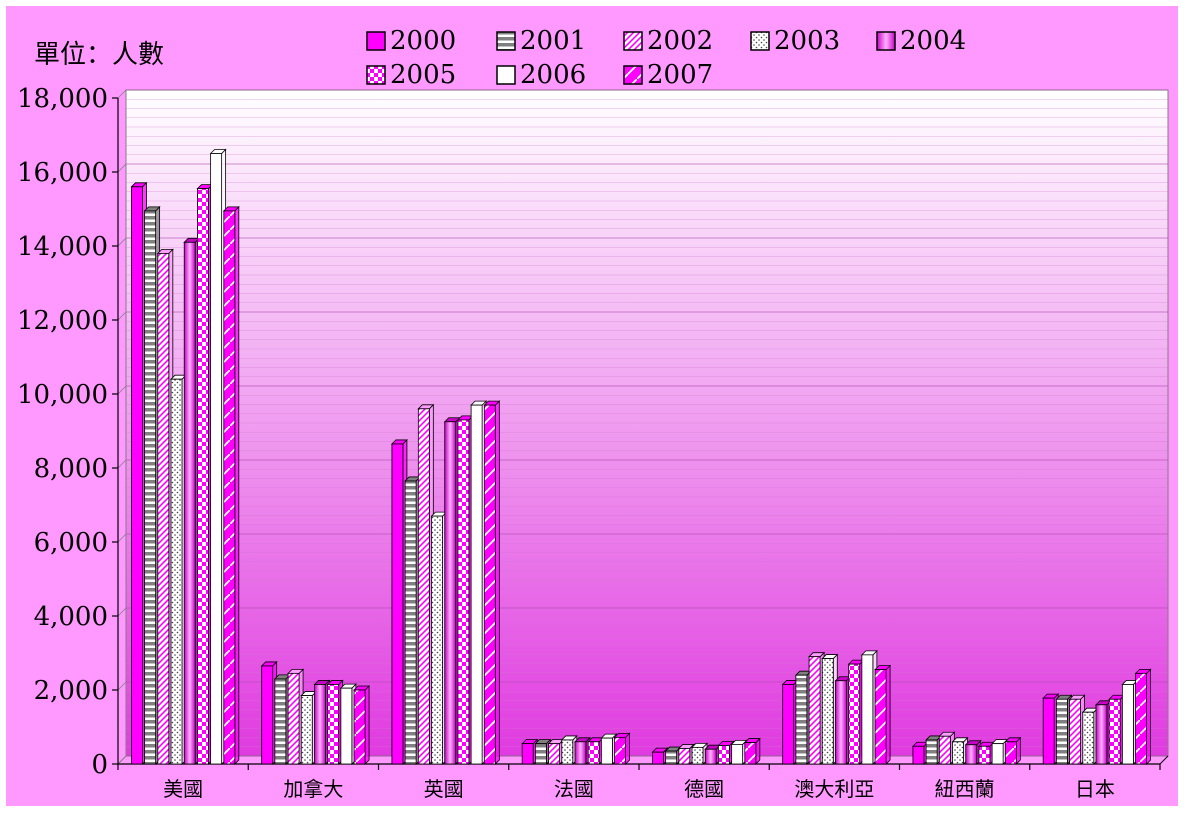  I want to click on legend-item-2001: 2001, so click(541, 41).